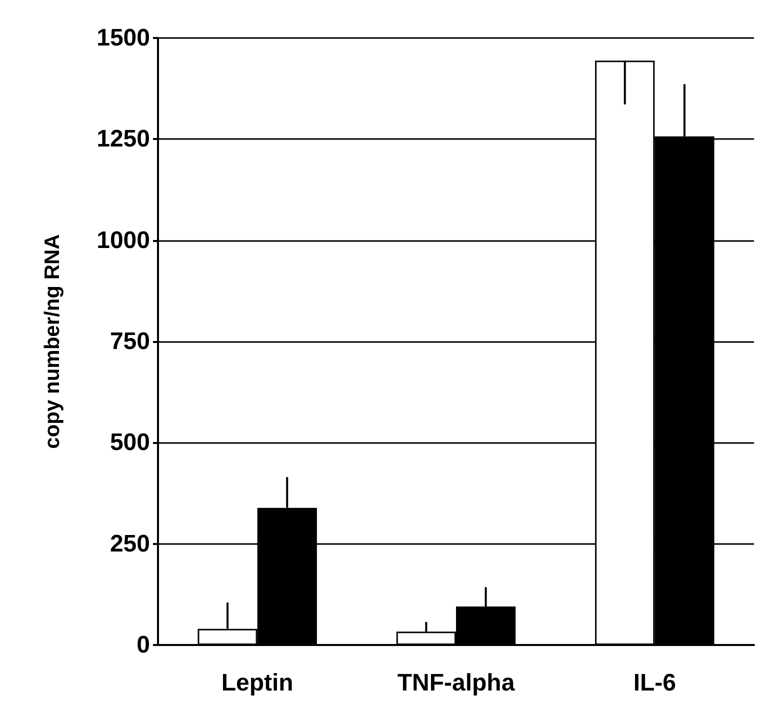  I want to click on y-tick-label: 1500, so click(123, 38).